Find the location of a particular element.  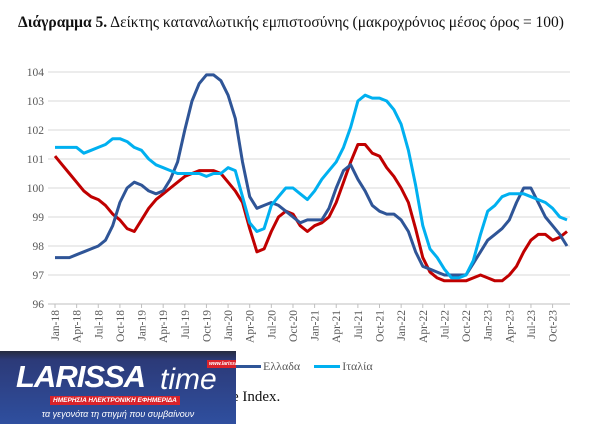

x-tick-label: Jul-23 is located at coordinates (532, 324).